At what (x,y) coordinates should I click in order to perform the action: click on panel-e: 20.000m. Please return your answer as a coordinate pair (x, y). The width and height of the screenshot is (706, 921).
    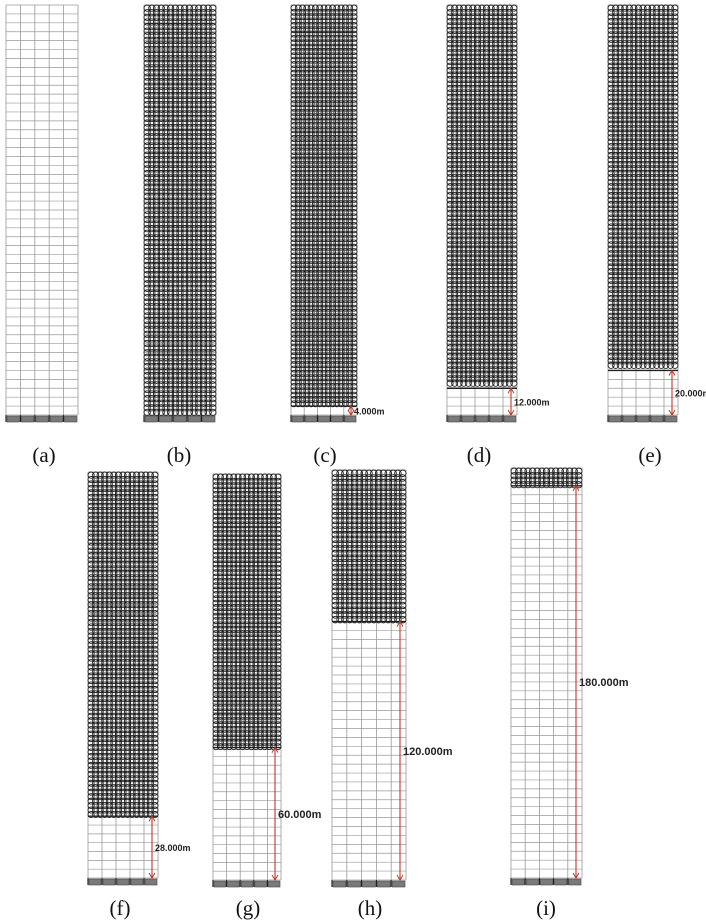
    Looking at the image, I should click on (643, 214).